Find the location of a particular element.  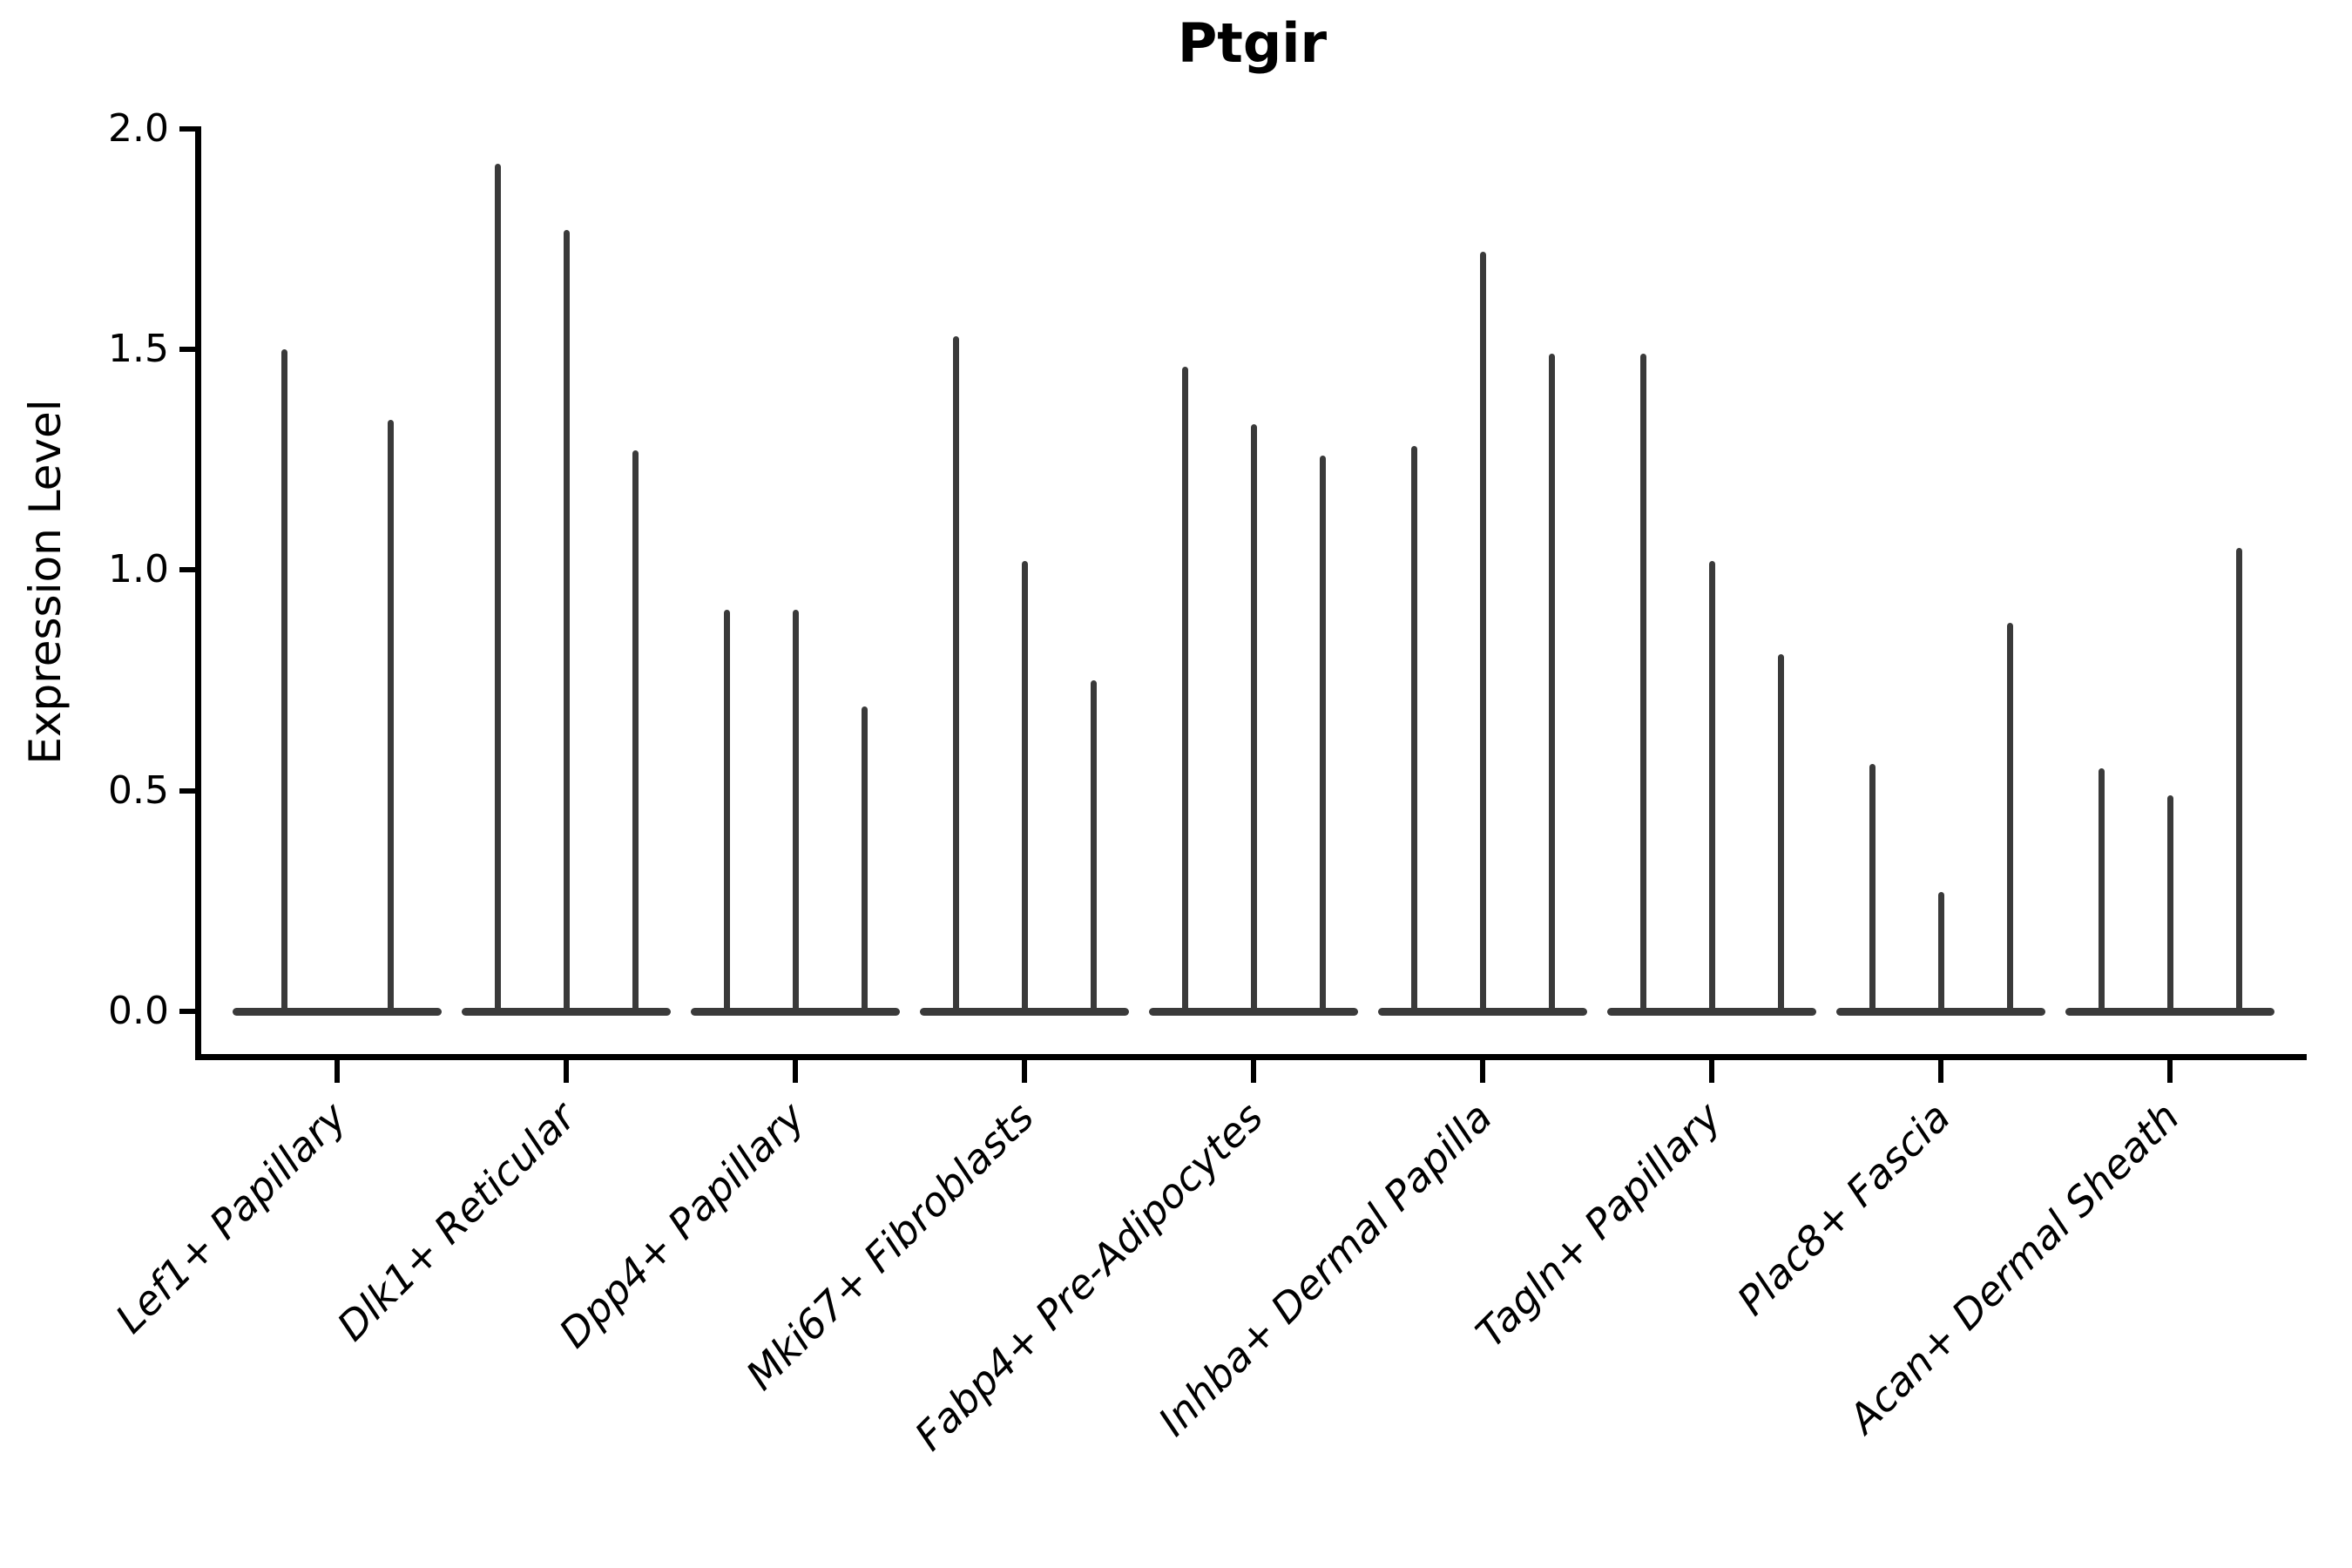

x-category-label: Dlk1+ Reticular is located at coordinates (456, 1221).